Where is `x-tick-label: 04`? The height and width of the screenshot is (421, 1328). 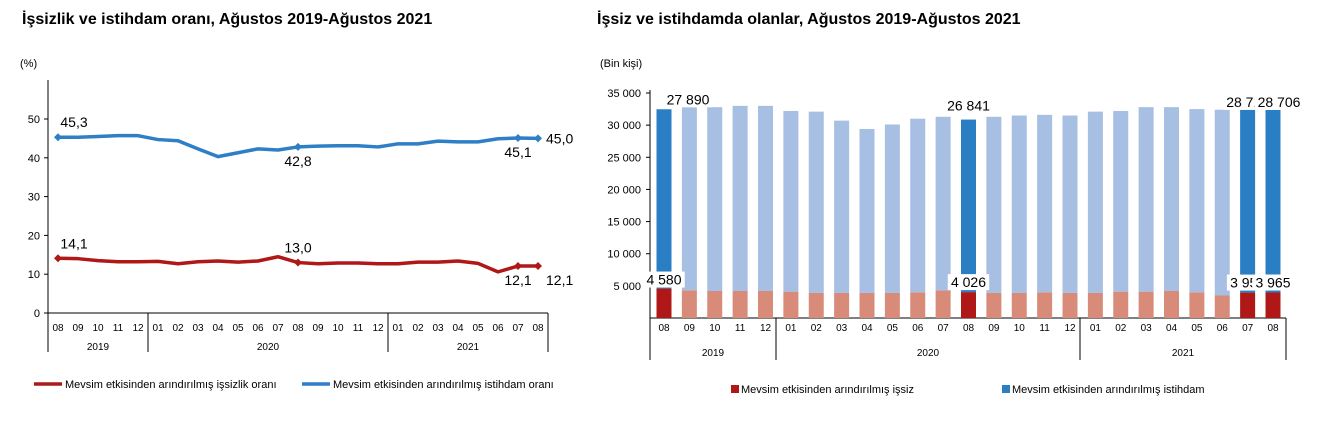
x-tick-label: 04 is located at coordinates (867, 328).